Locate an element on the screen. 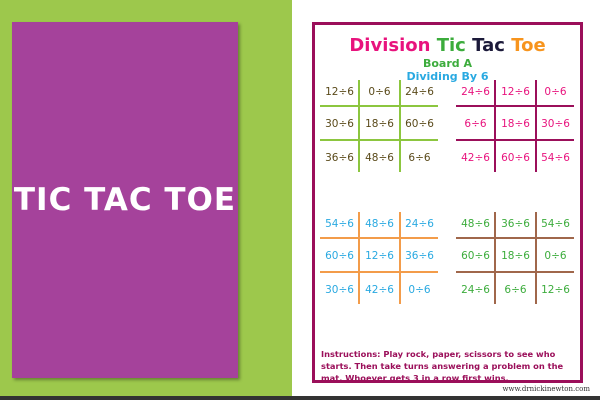 This screenshot has width=600, height=400. title-word: Tic is located at coordinates (451, 45).